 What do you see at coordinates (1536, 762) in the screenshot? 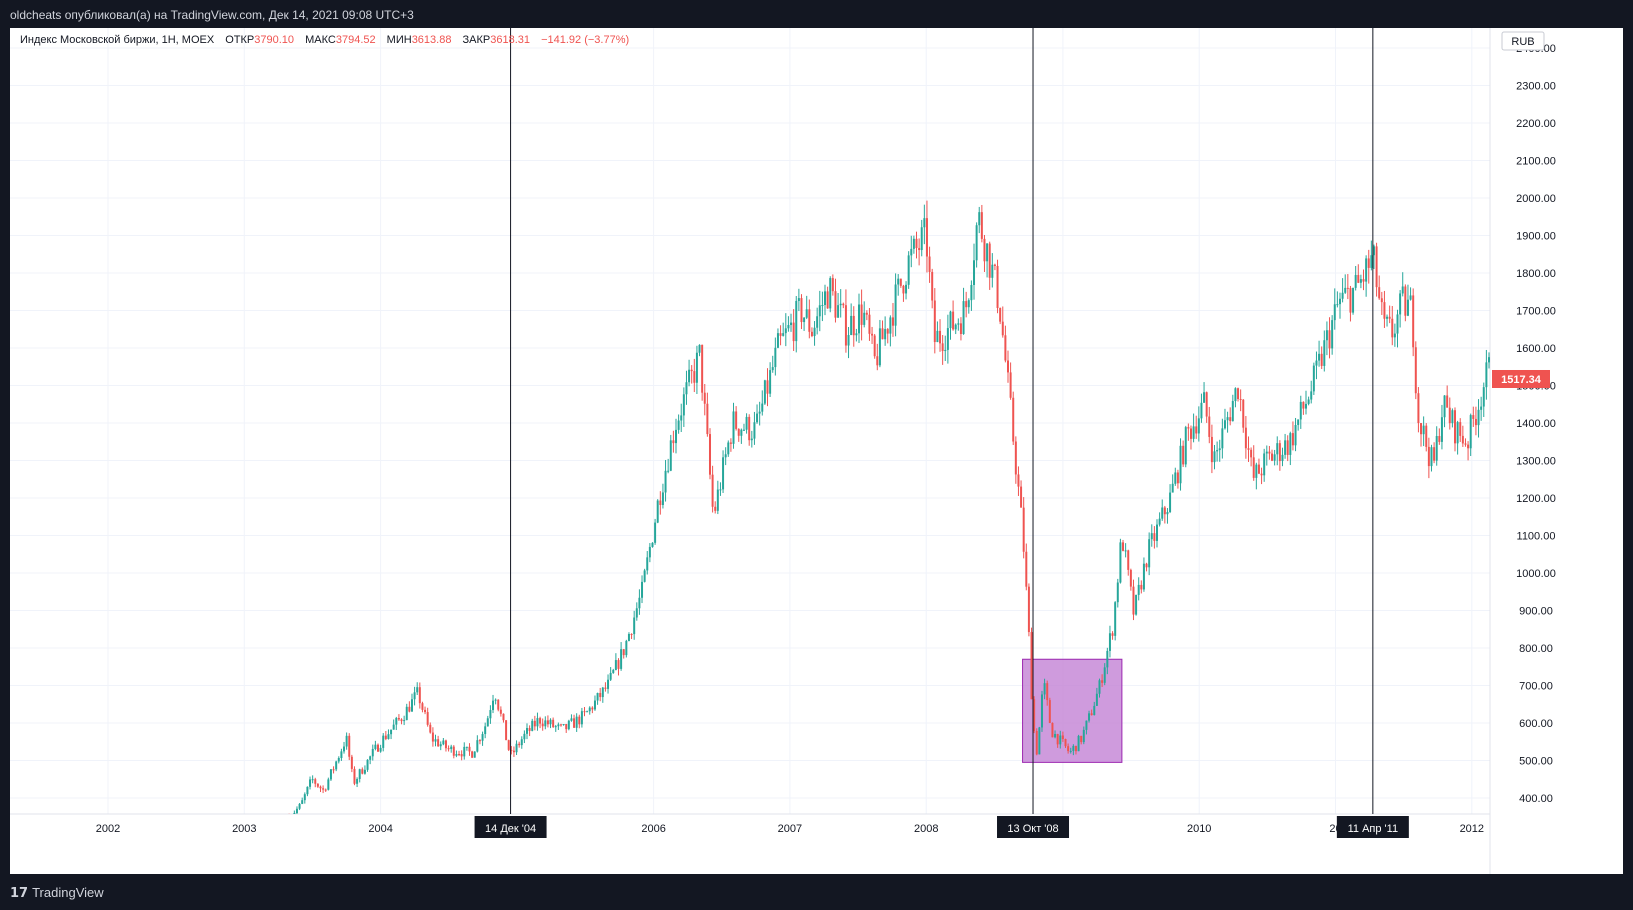
I see `y-tick-label: 500.00` at bounding box center [1536, 762].